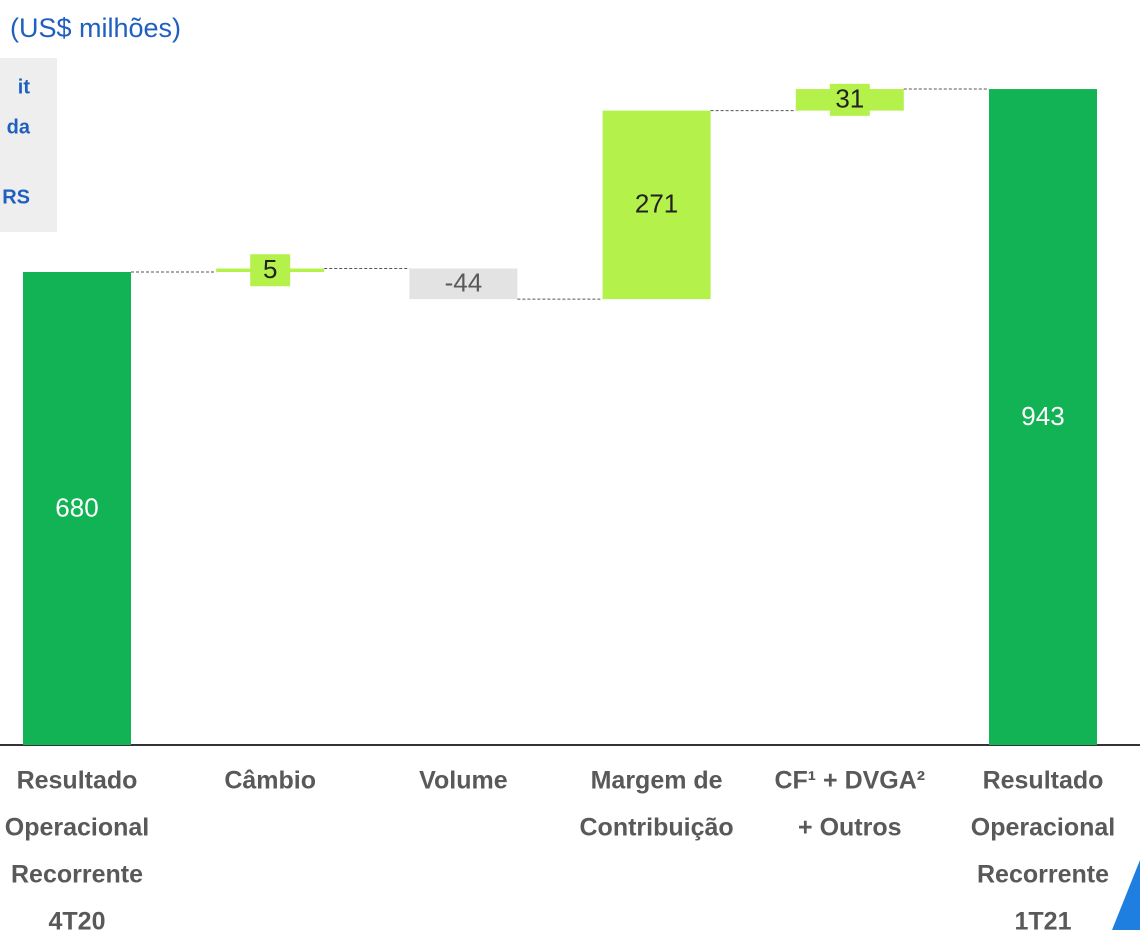 The height and width of the screenshot is (930, 1140). I want to click on value-label: -44, so click(464, 283).